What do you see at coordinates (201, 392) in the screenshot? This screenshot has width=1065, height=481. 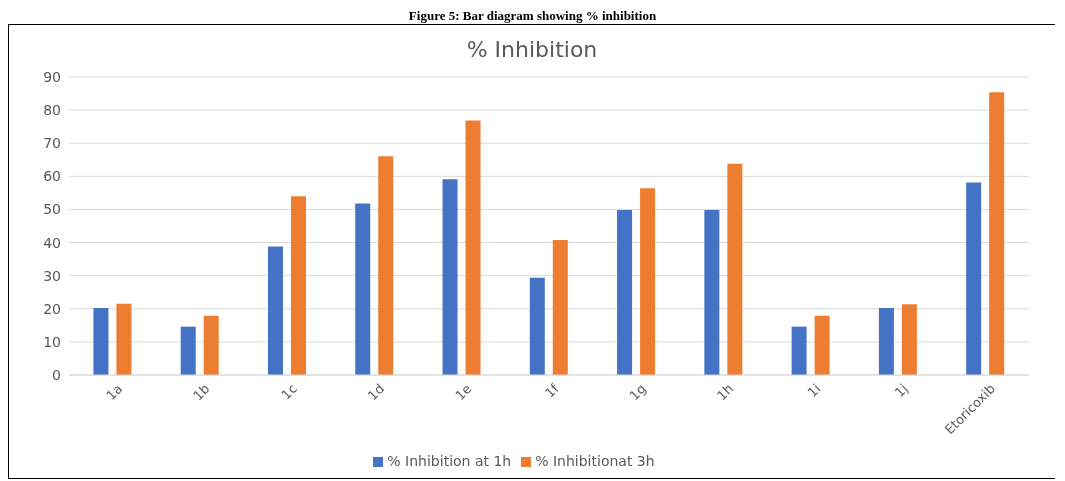 I see `x-tick-label: 1b` at bounding box center [201, 392].